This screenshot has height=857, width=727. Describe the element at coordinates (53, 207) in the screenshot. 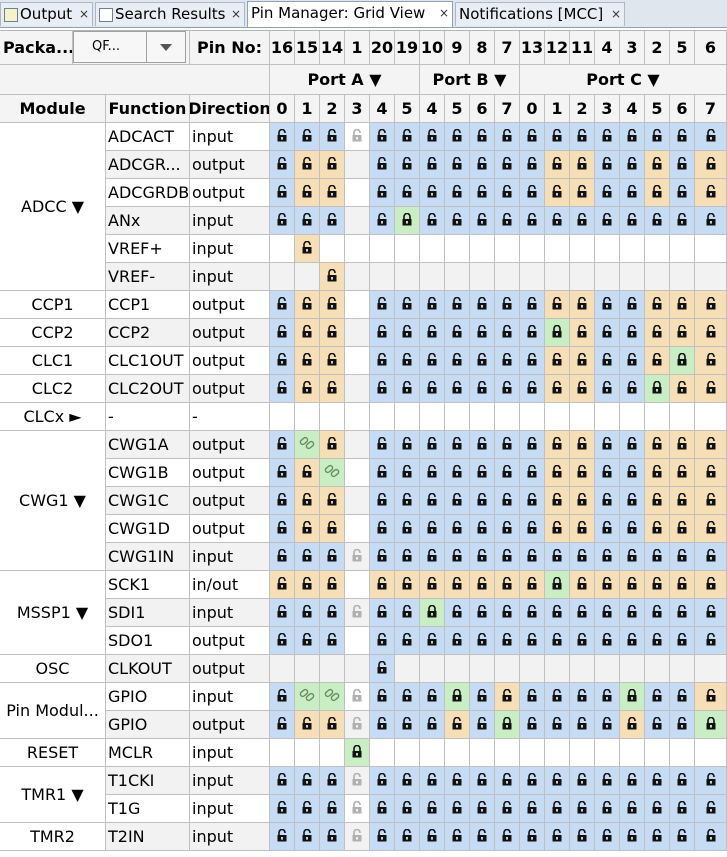

I see `module-cell: ADCC ▼` at that location.